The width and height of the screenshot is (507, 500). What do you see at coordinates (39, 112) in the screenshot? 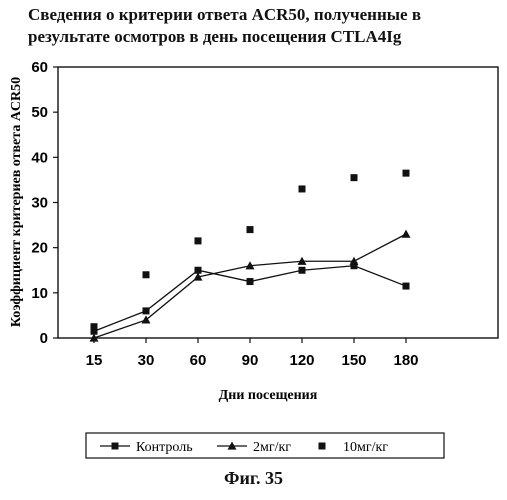
I see `y-tick-label-5: 50` at bounding box center [39, 112].